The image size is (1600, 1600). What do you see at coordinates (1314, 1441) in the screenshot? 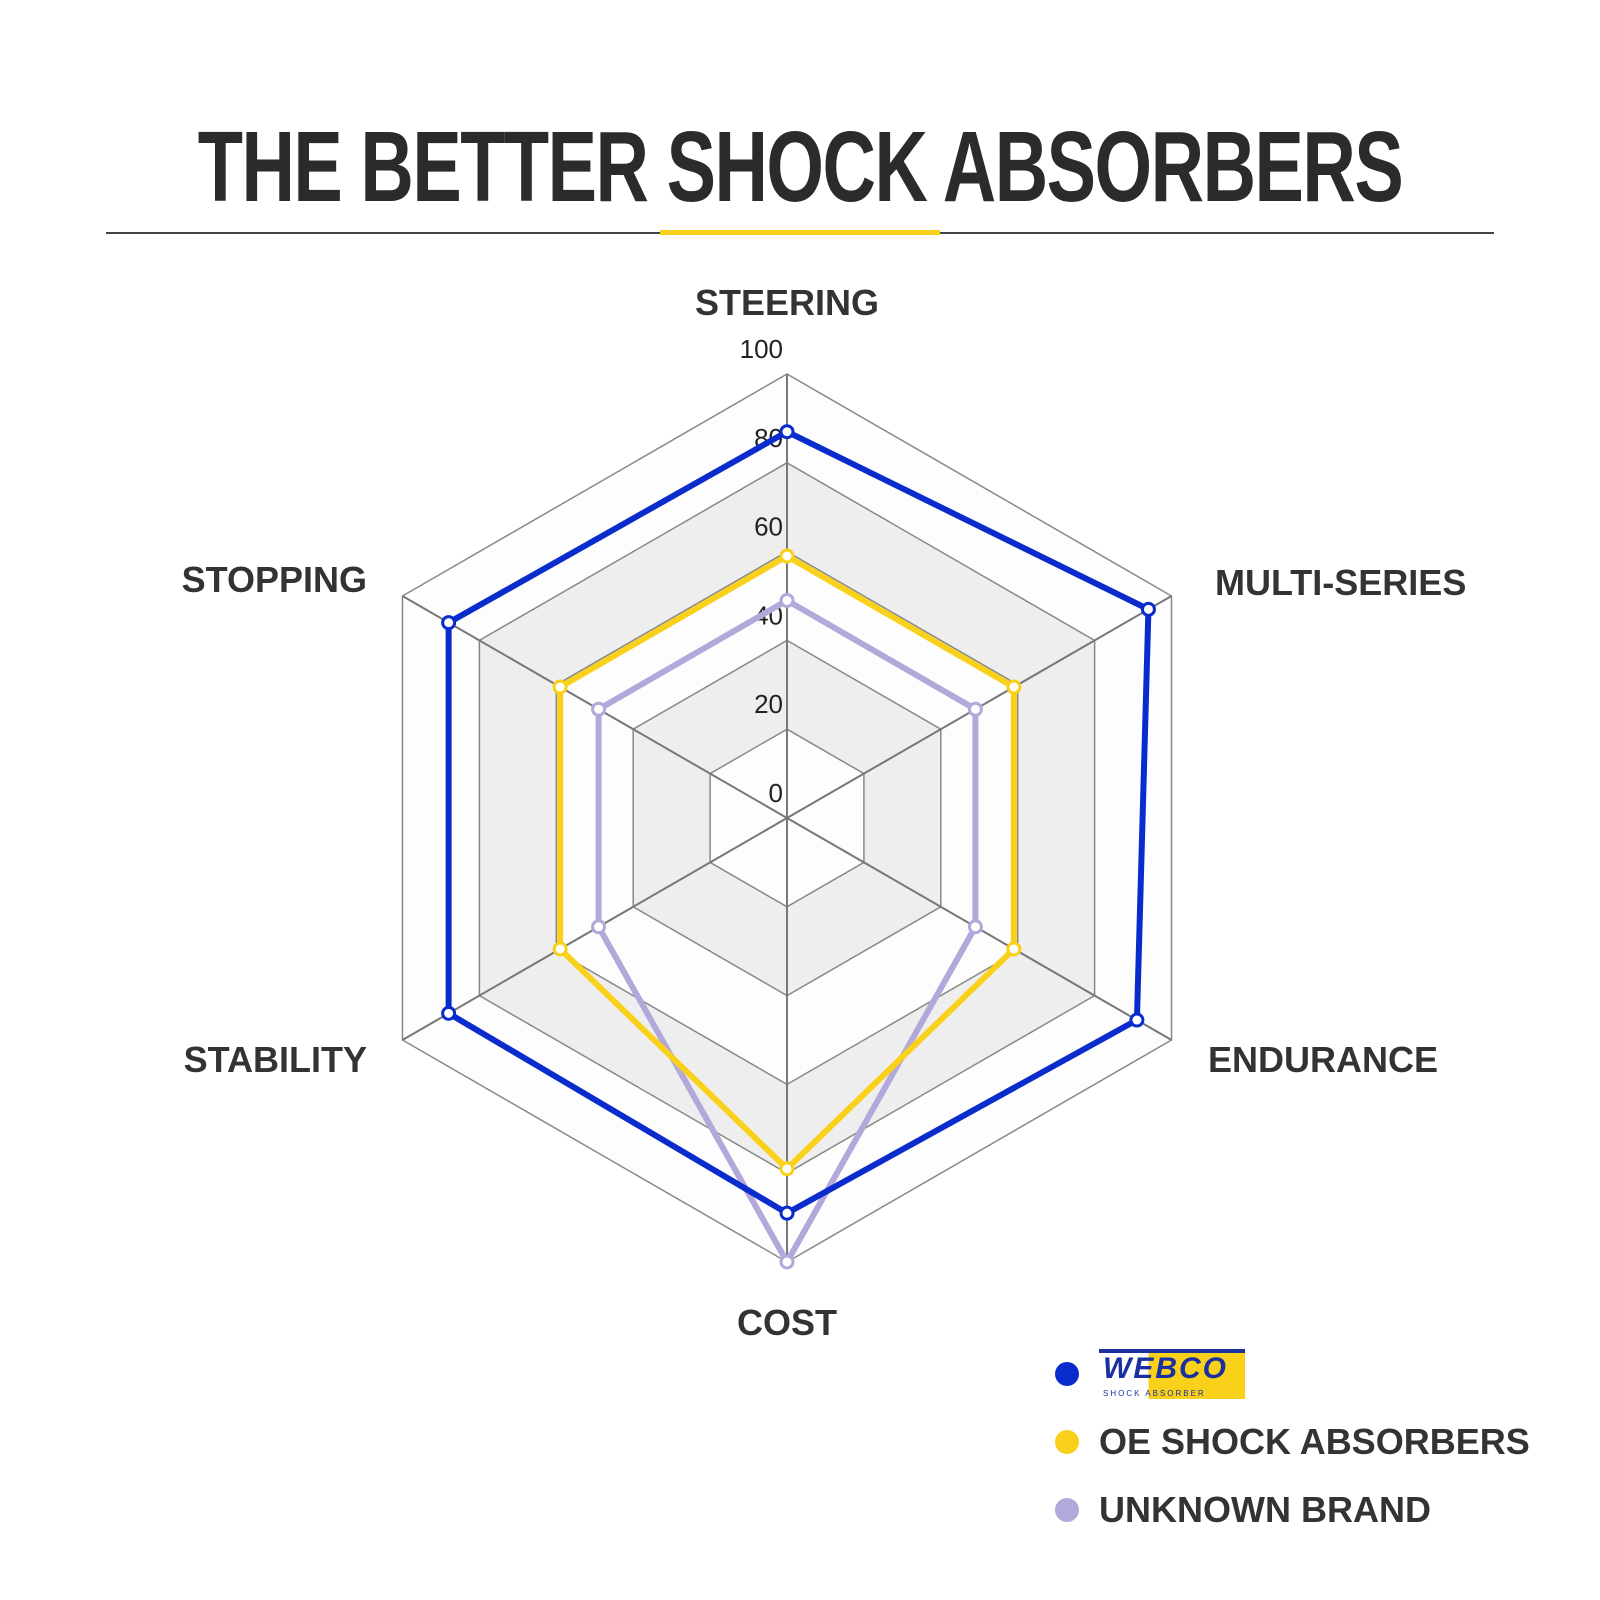
I see `legend-label: OE SHOCK ABSORBERS` at bounding box center [1314, 1441].